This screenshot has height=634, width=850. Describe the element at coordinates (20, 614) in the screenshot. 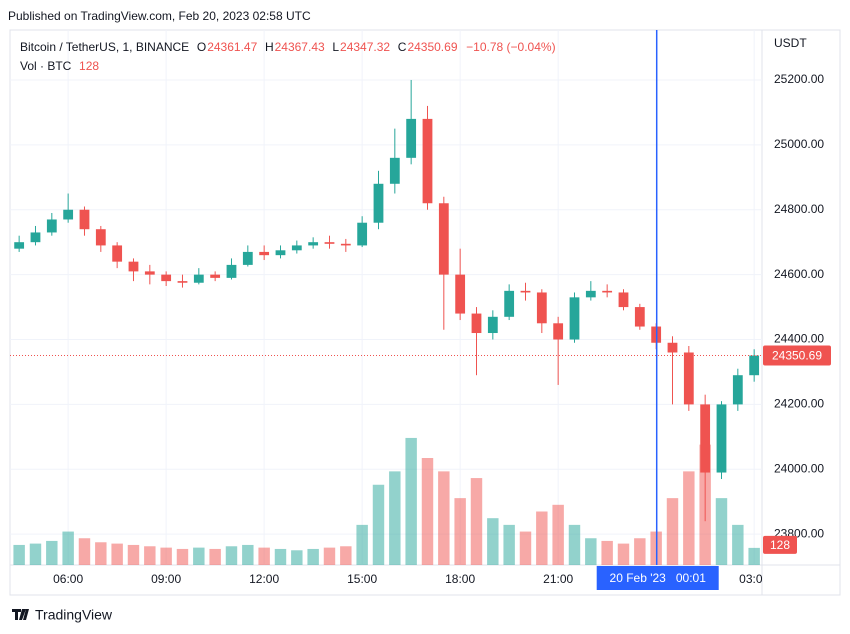

I see `logo-icon` at that location.